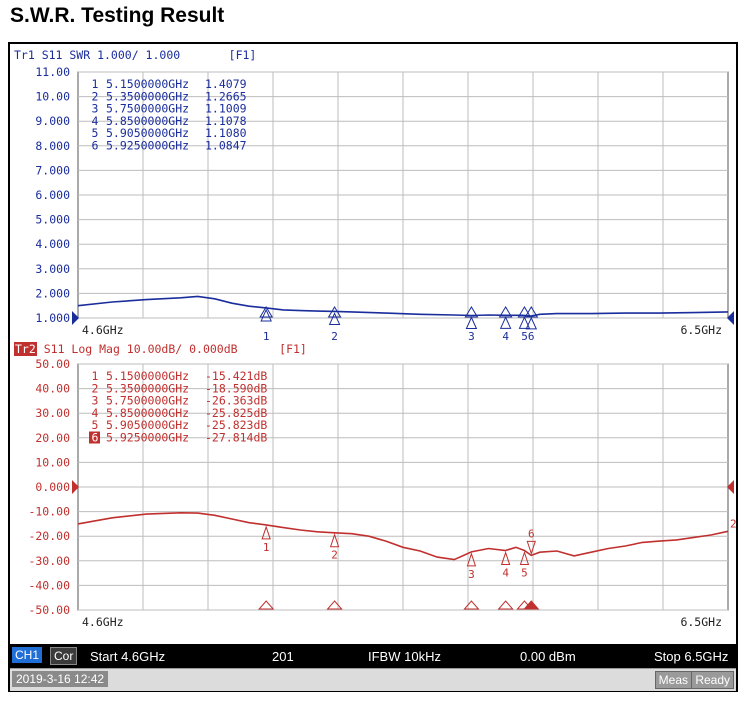 The height and width of the screenshot is (708, 750). Describe the element at coordinates (52, 487) in the screenshot. I see `y-tick-label: 0.000` at that location.